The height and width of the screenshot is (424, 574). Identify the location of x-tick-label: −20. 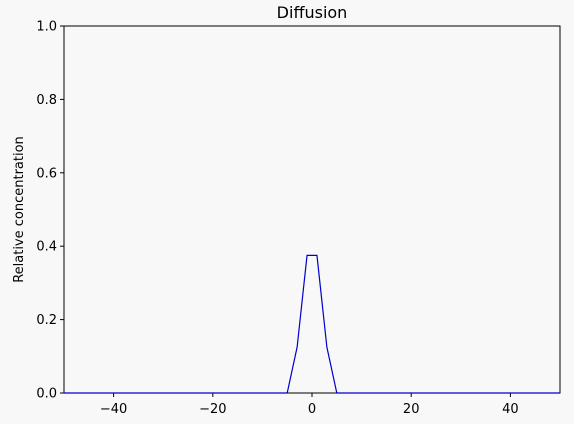
(212, 409).